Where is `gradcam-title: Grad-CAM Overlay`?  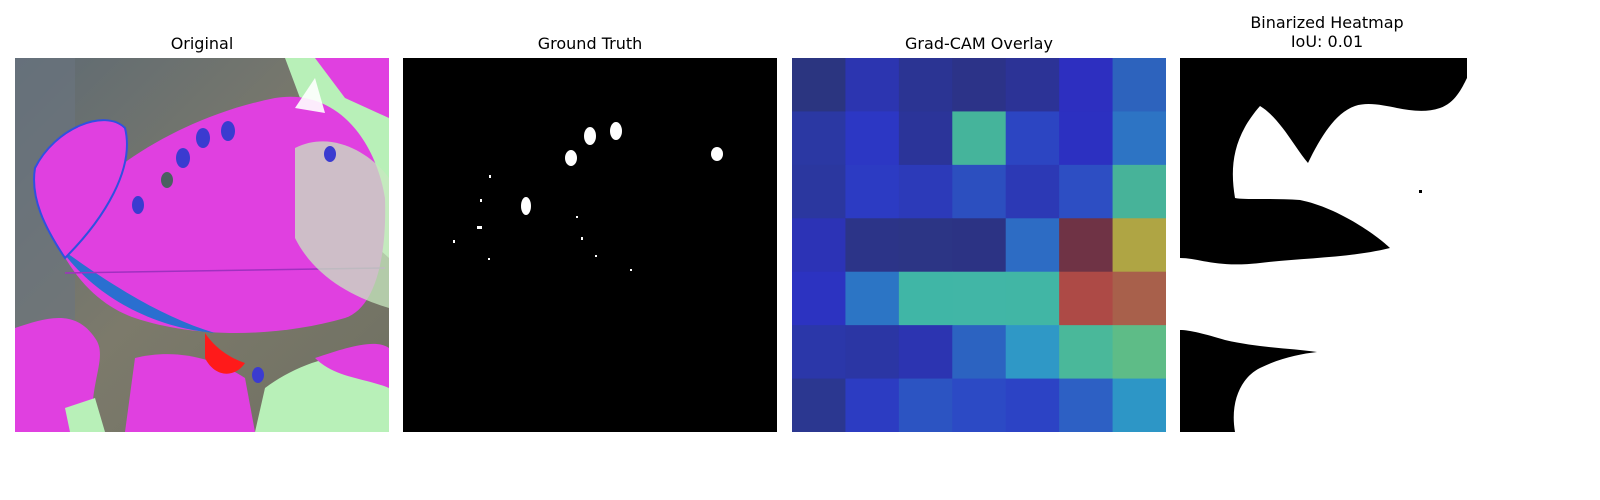 gradcam-title: Grad-CAM Overlay is located at coordinates (979, 43).